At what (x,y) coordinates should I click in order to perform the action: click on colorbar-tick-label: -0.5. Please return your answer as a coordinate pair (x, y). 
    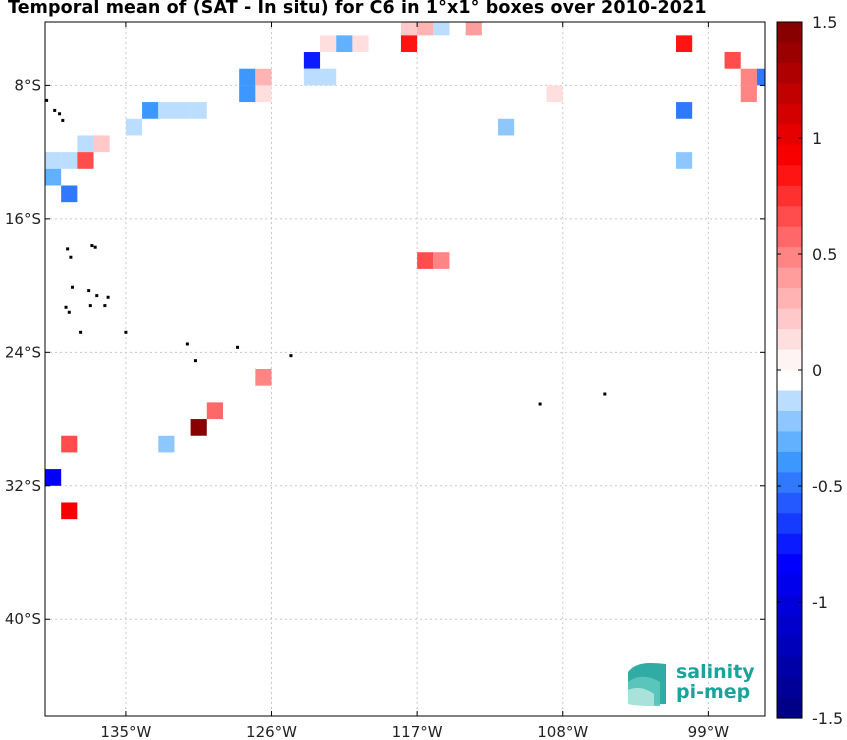
    Looking at the image, I should click on (827, 486).